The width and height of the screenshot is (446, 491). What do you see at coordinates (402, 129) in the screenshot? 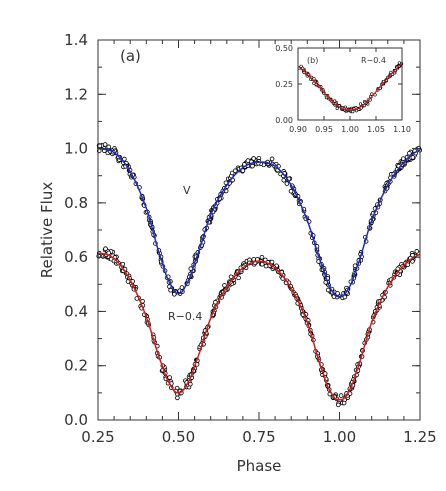
I see `inset-x-tick-label: 1.10` at bounding box center [402, 129].